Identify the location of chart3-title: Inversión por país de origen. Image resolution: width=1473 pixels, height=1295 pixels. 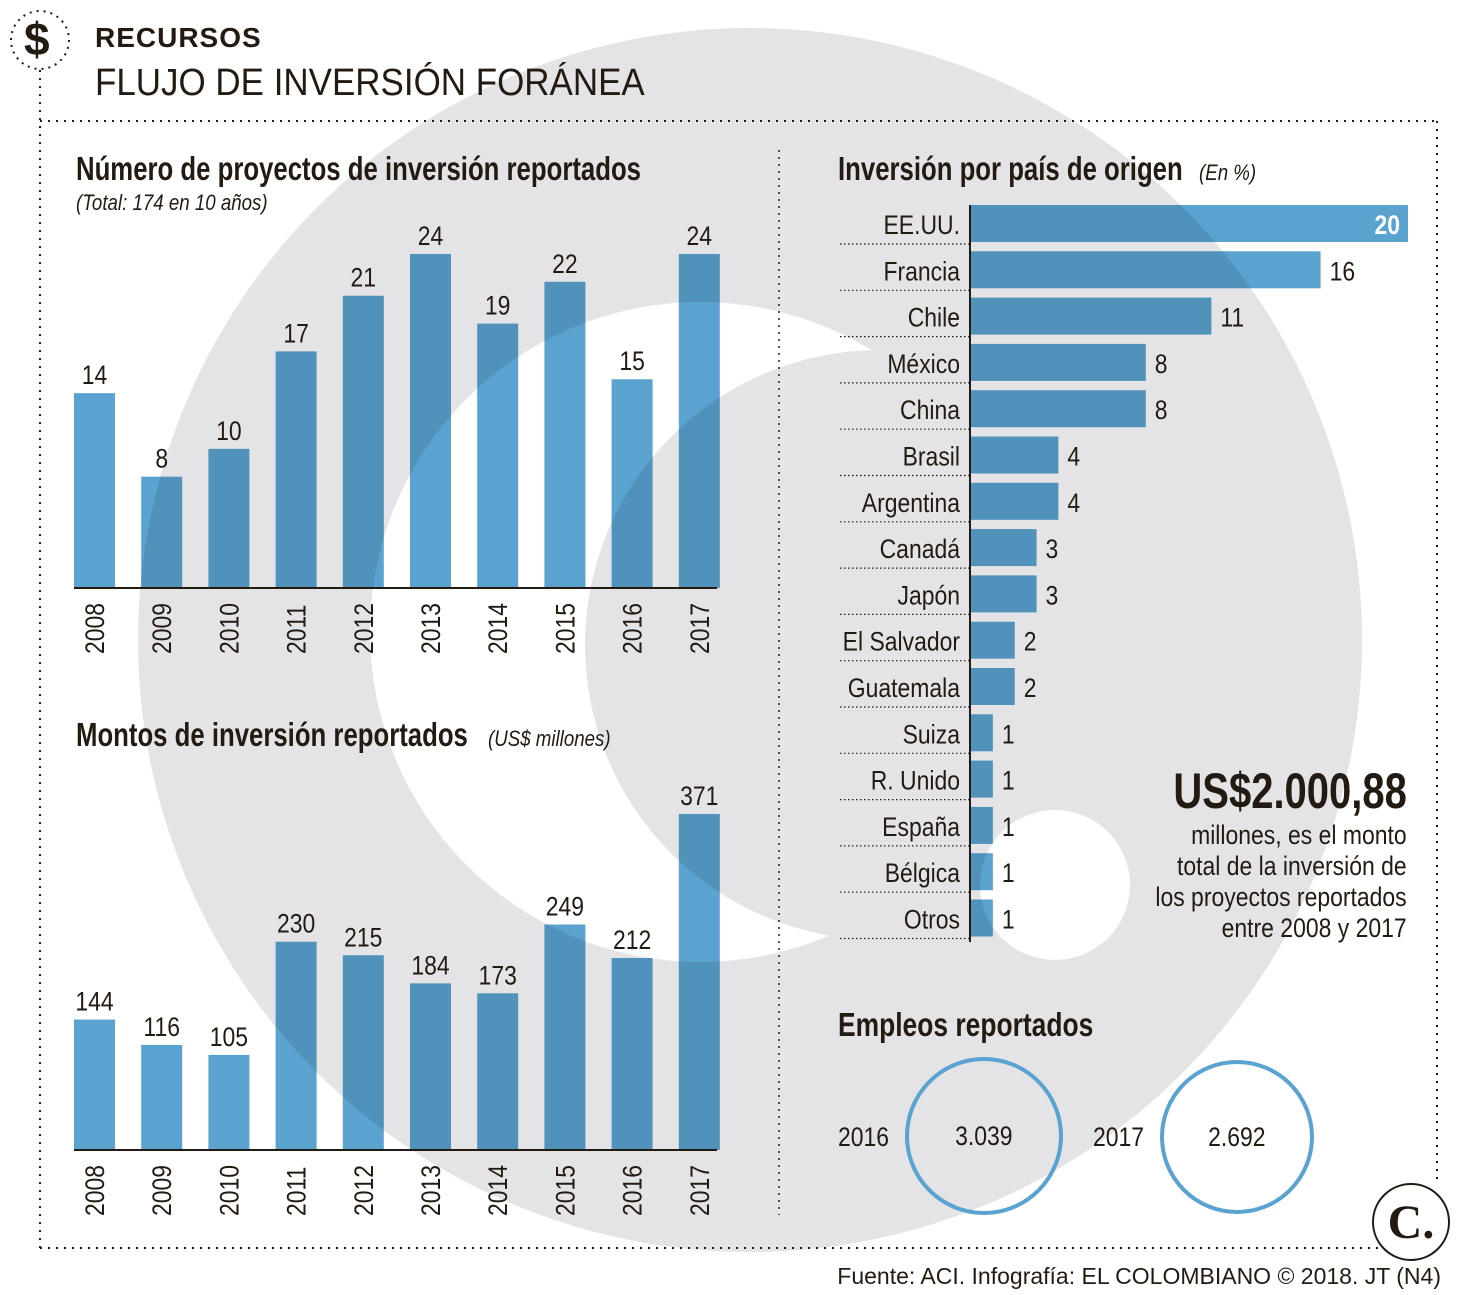
(1010, 168).